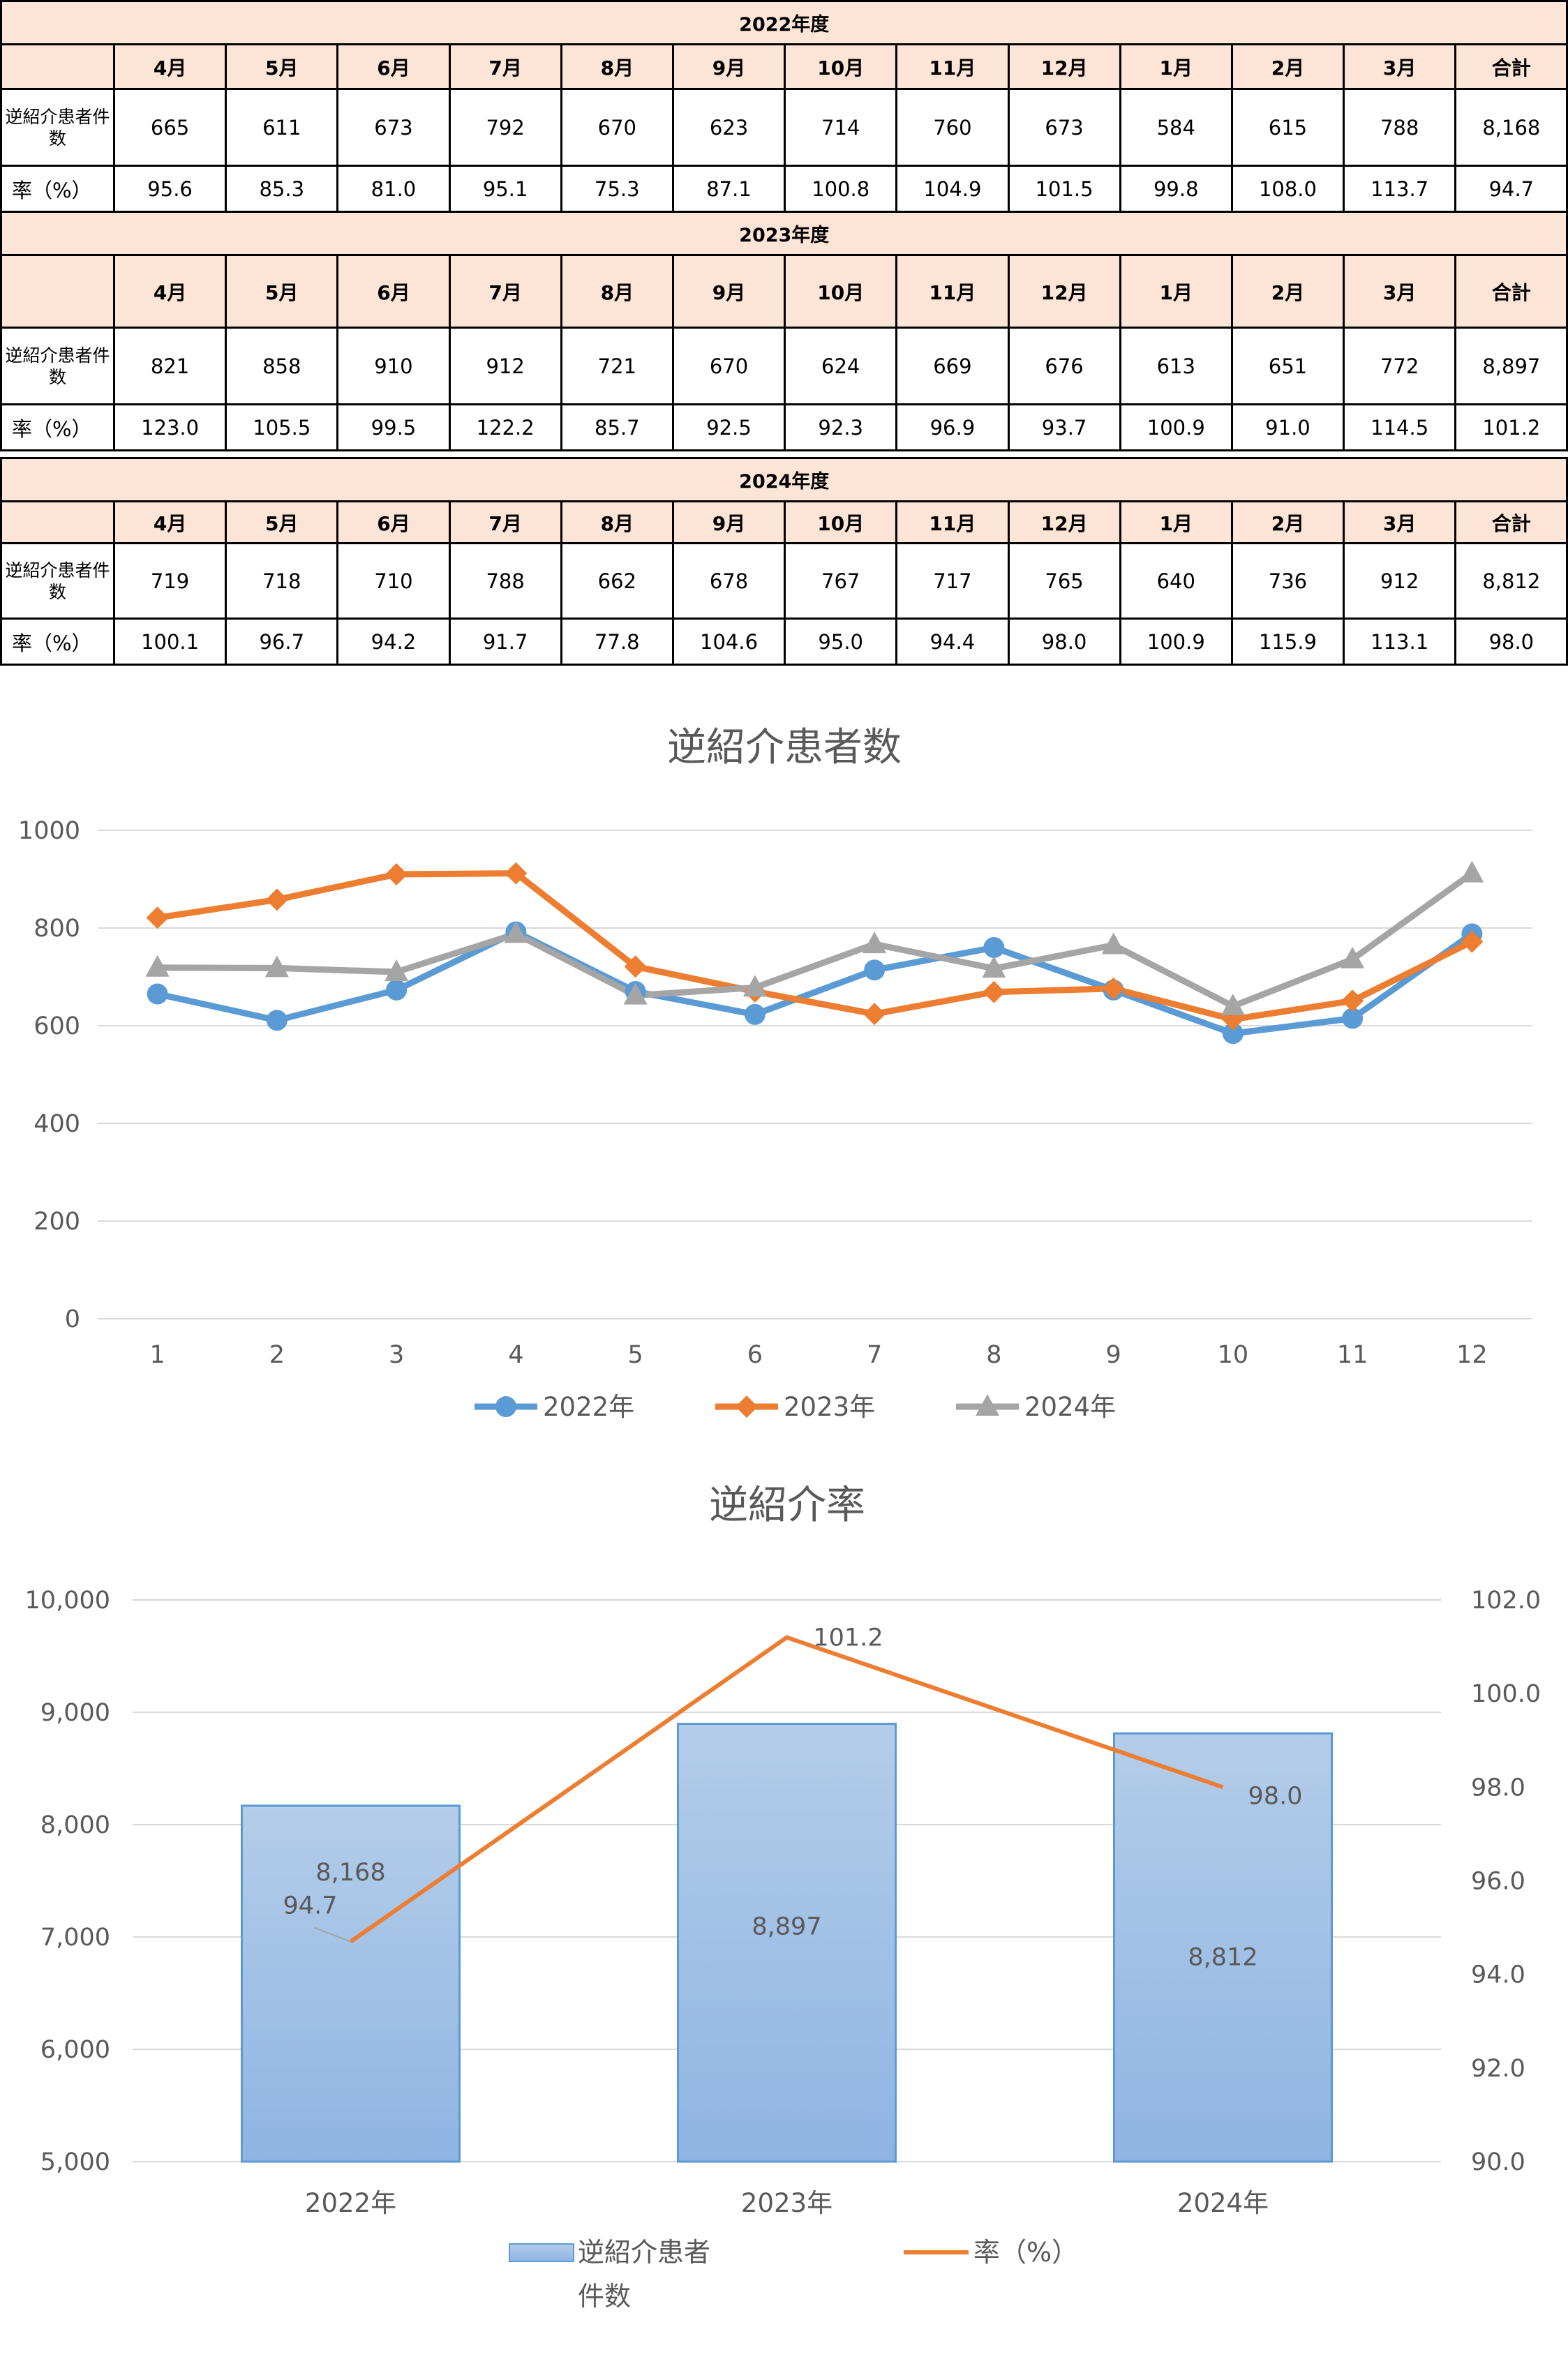 The width and height of the screenshot is (1568, 2357). I want to click on legend-label: 2023年, so click(829, 1407).